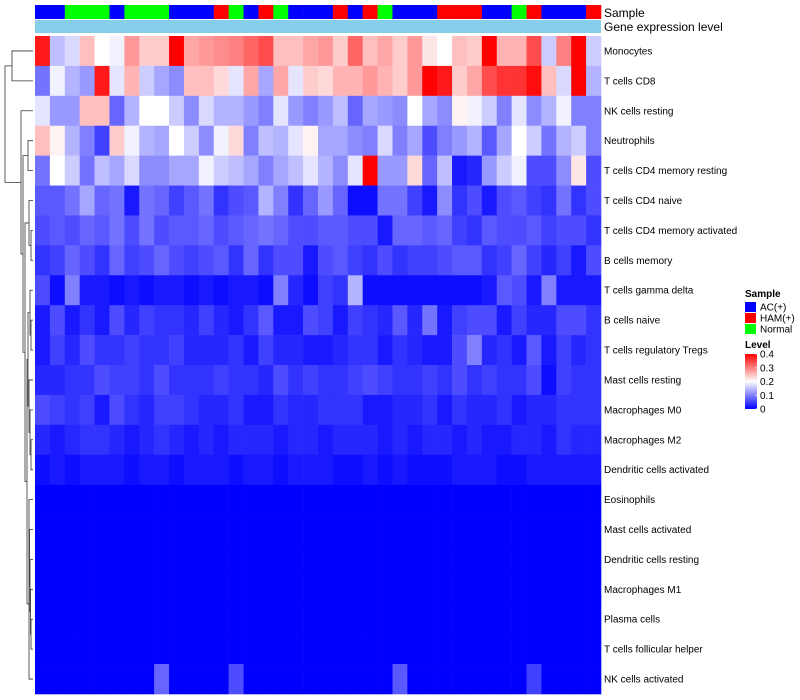 This screenshot has width=800, height=700. What do you see at coordinates (653, 650) in the screenshot?
I see `row-label: T cells follicular helper` at bounding box center [653, 650].